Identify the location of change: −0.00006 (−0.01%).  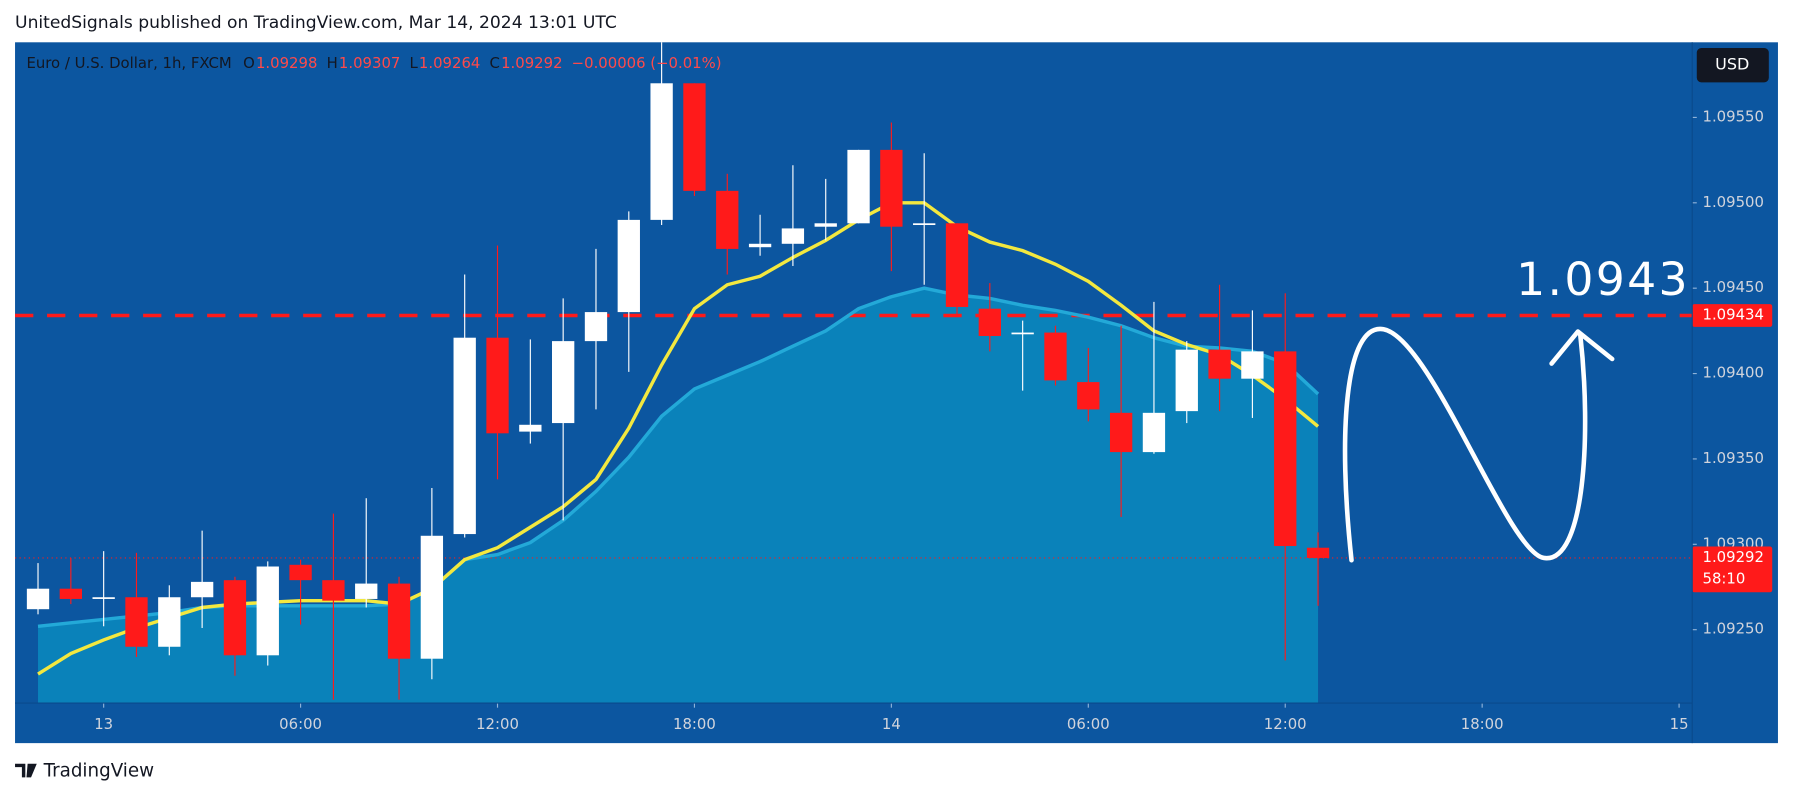
(647, 63).